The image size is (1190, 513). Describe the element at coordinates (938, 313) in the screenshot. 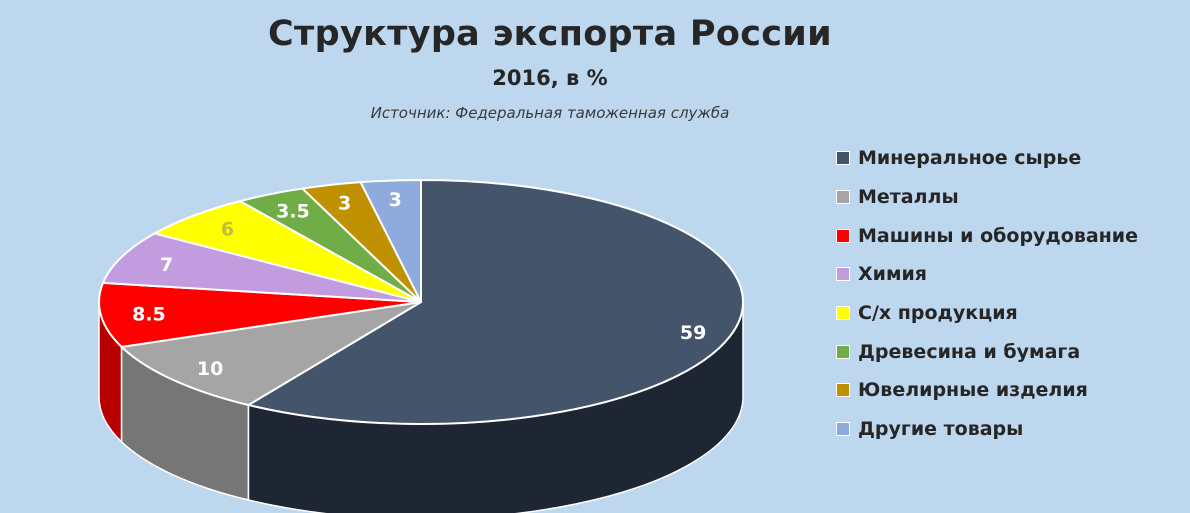

I see `legend-label: С/х продукция` at that location.